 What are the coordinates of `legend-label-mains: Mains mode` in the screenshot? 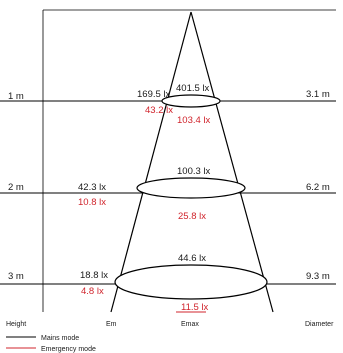 It's located at (60, 338).